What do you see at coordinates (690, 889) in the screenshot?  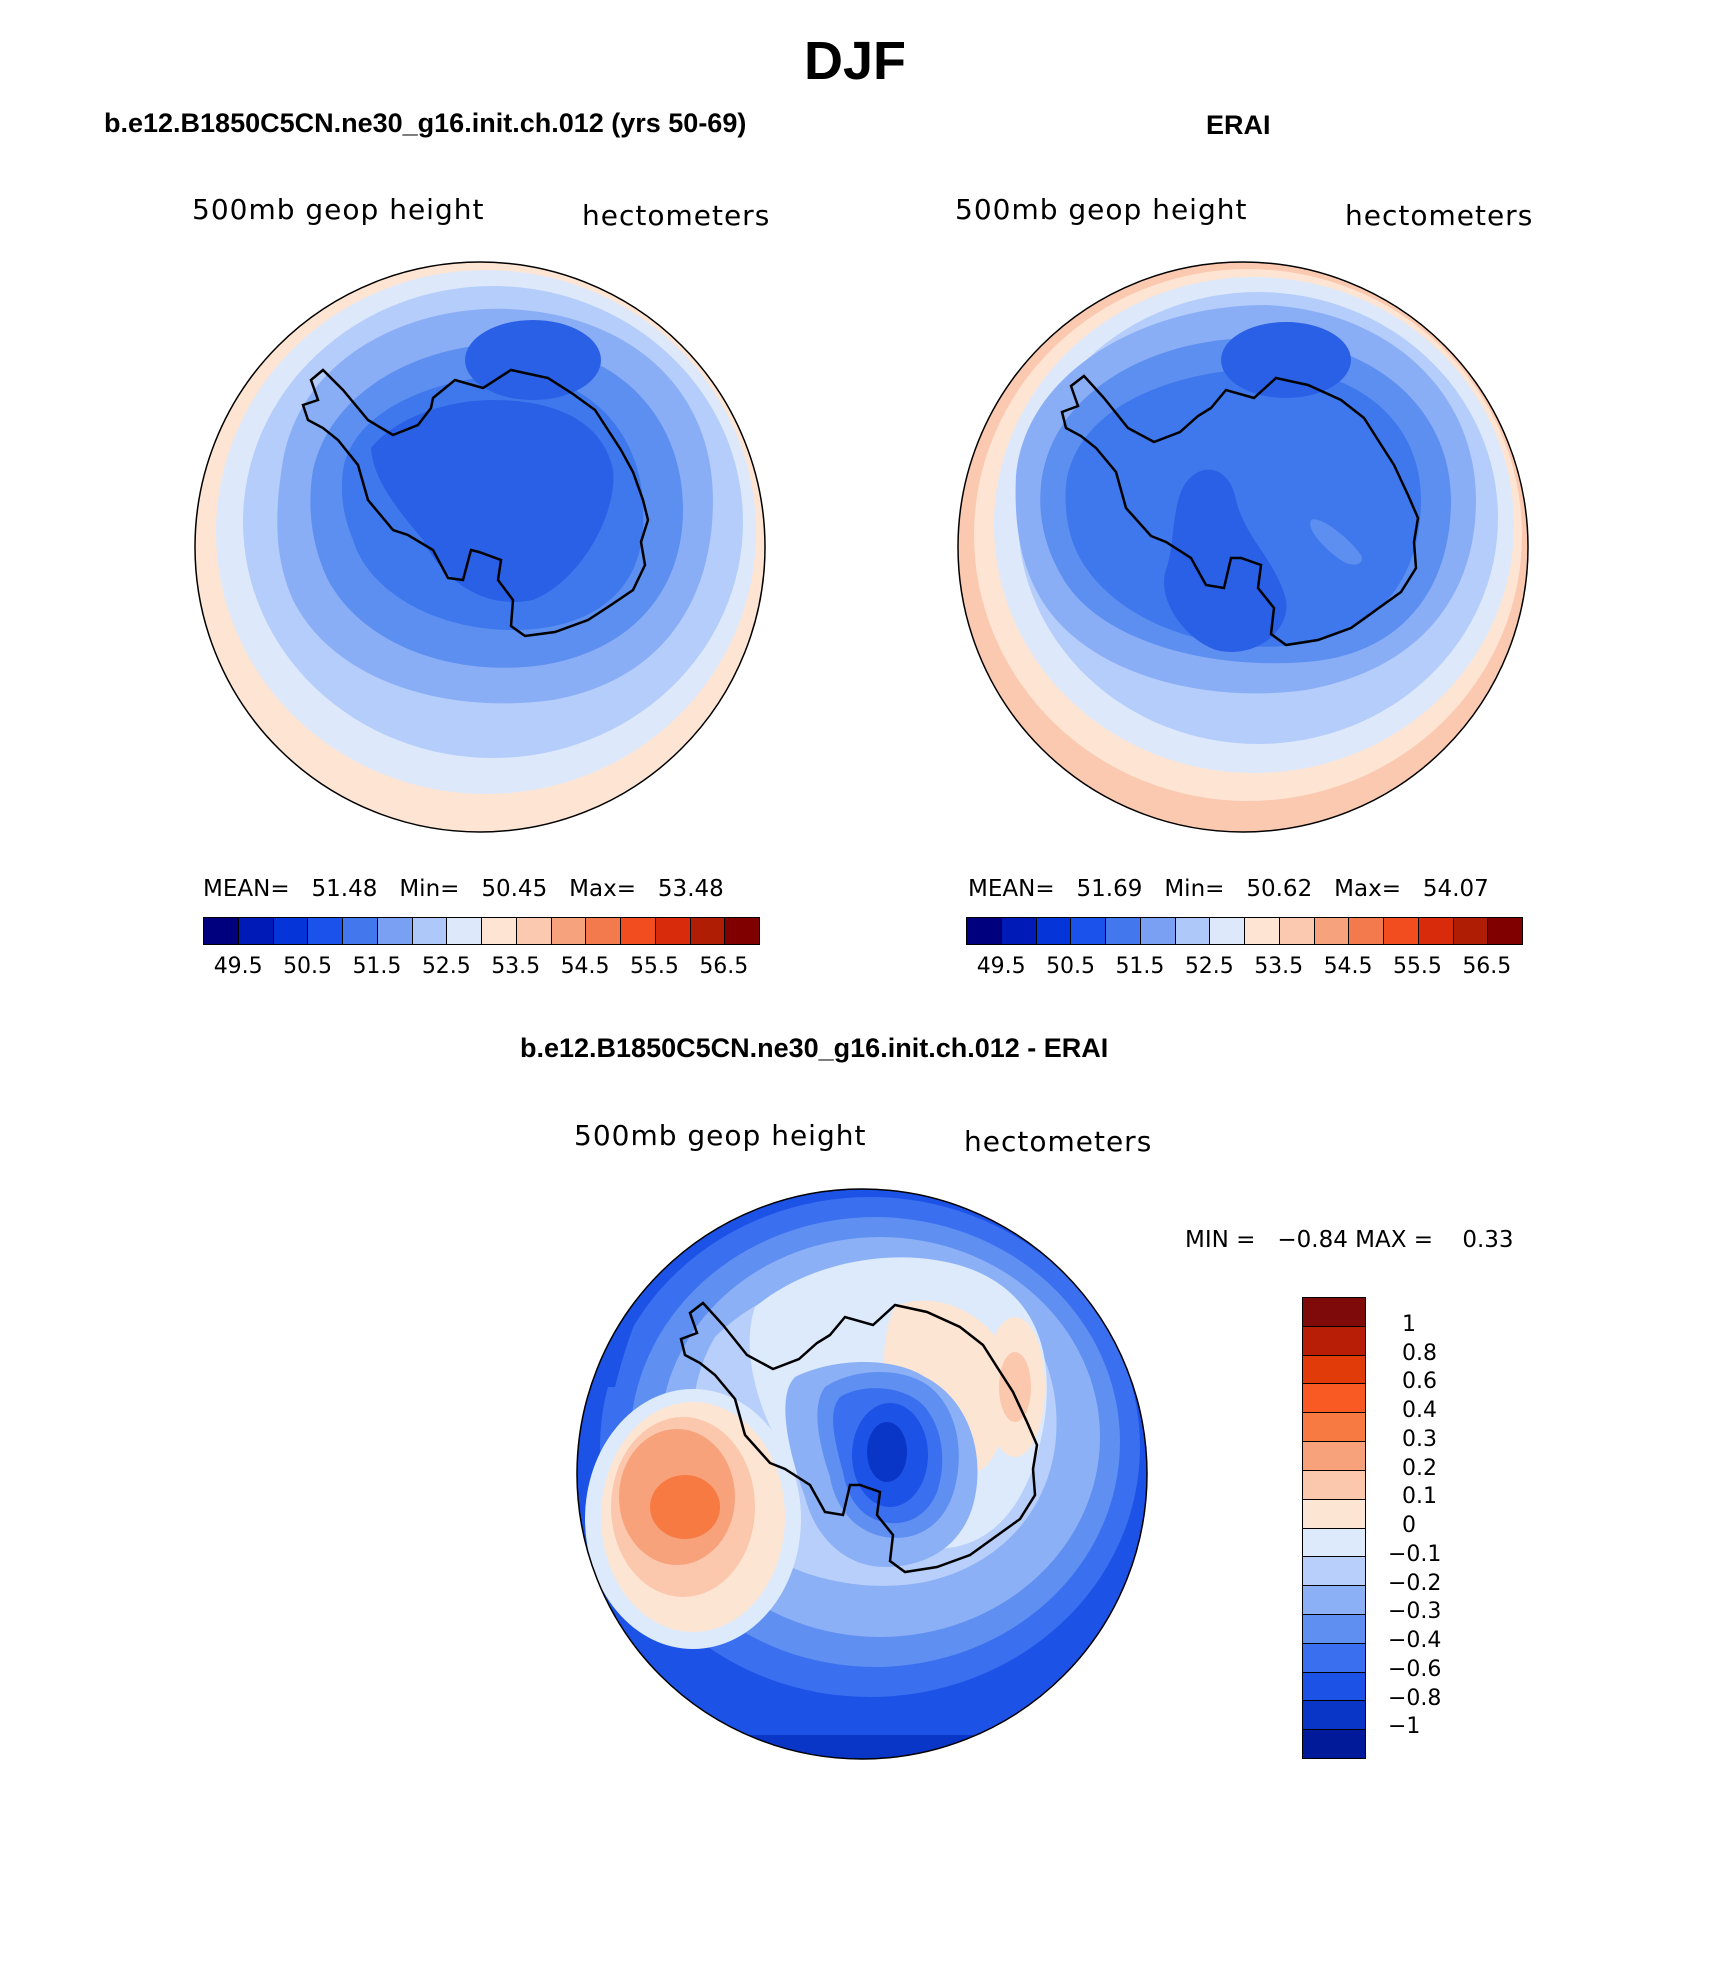 I see `panel-1-max: 53.48` at bounding box center [690, 889].